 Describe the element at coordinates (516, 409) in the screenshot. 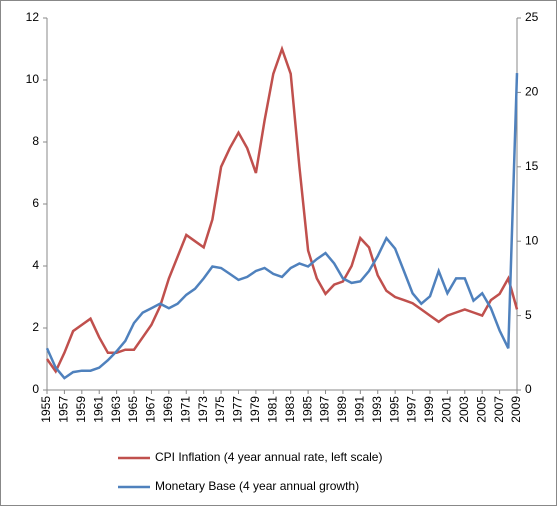

I see `x-tick-label: 2009` at that location.